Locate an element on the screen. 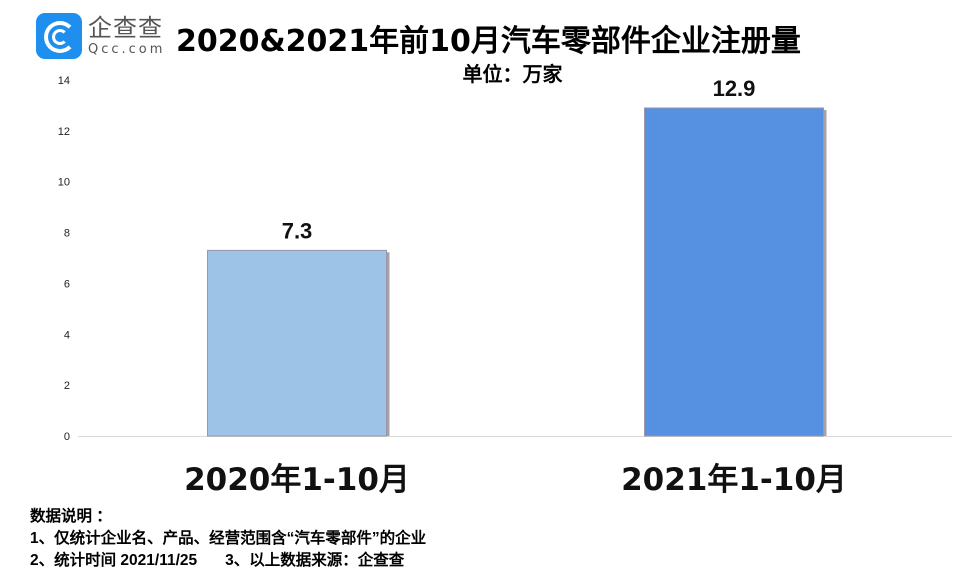 The width and height of the screenshot is (965, 586). y-tick-label: 4 is located at coordinates (67, 335).